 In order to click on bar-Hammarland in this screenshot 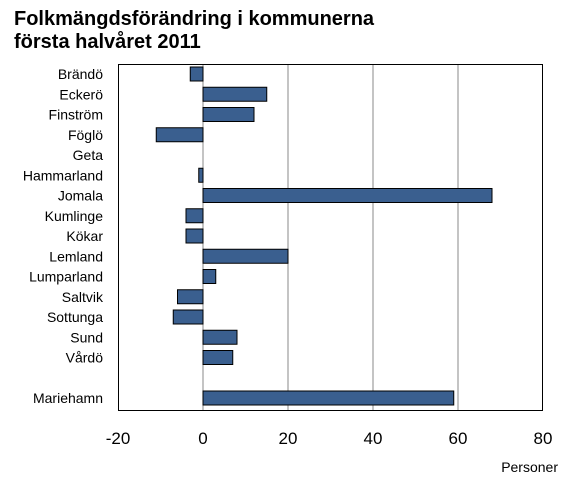, I will do `click(201, 175)`.